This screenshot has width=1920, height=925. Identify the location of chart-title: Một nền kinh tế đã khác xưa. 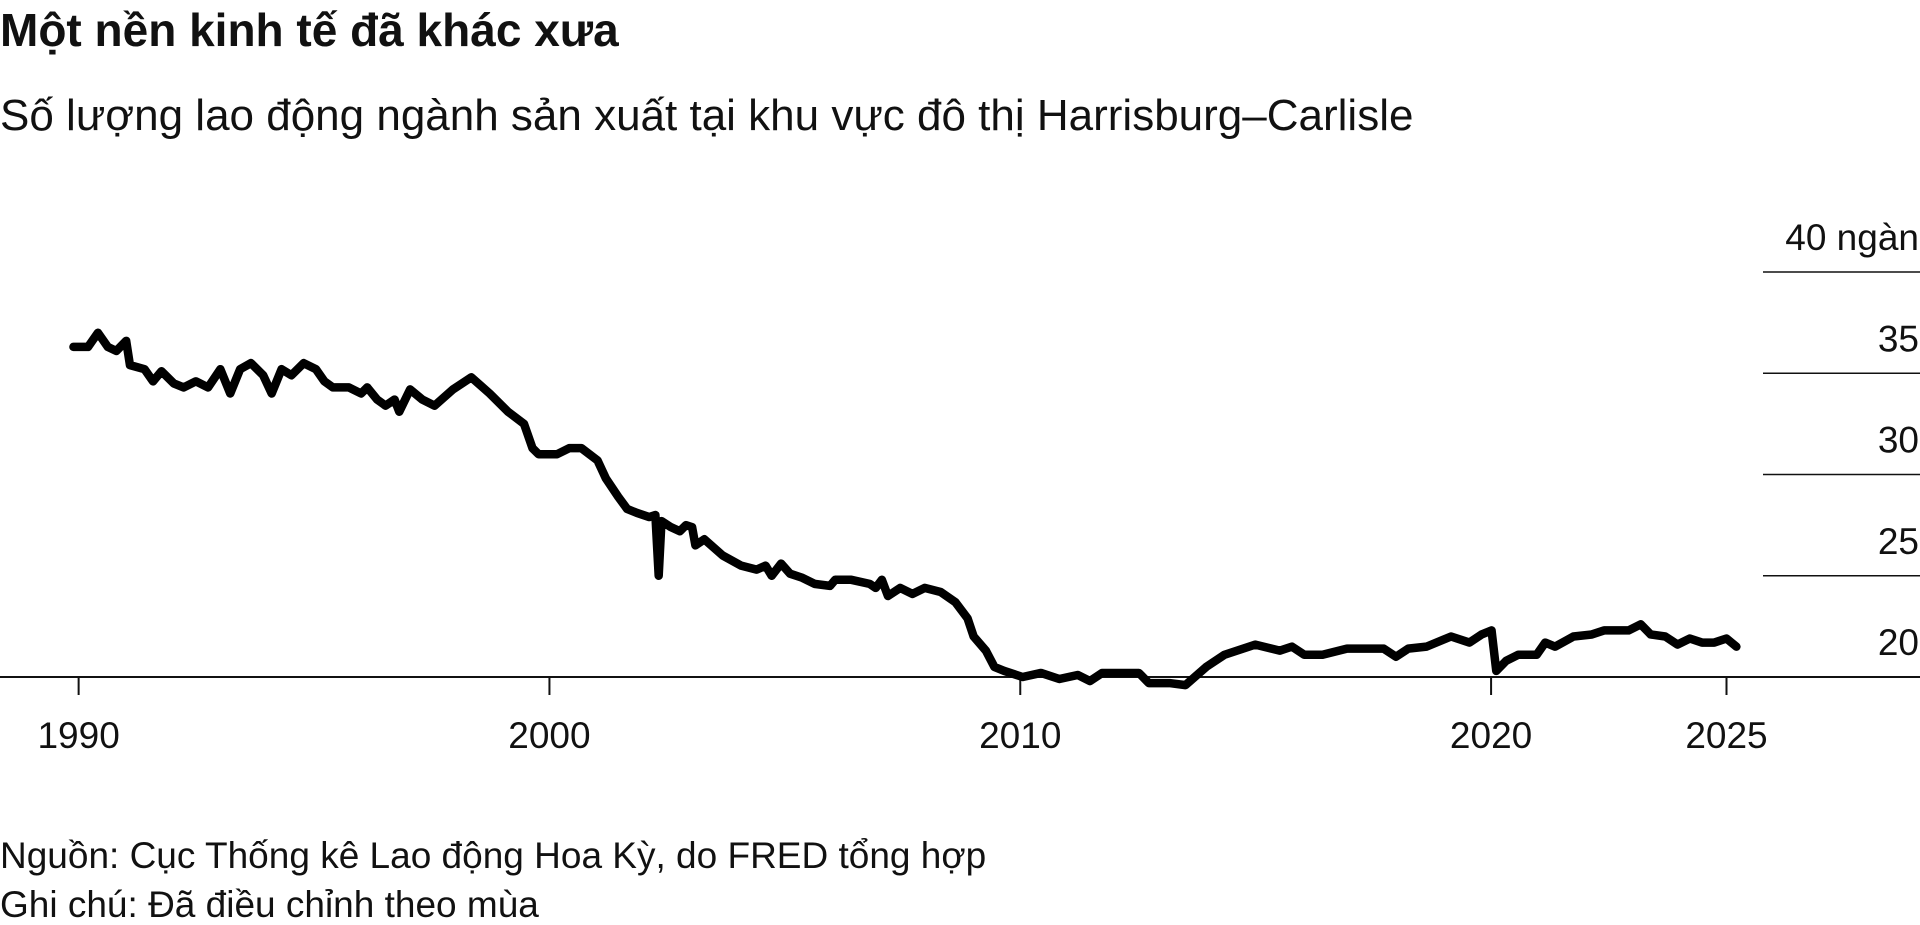
(309, 30).